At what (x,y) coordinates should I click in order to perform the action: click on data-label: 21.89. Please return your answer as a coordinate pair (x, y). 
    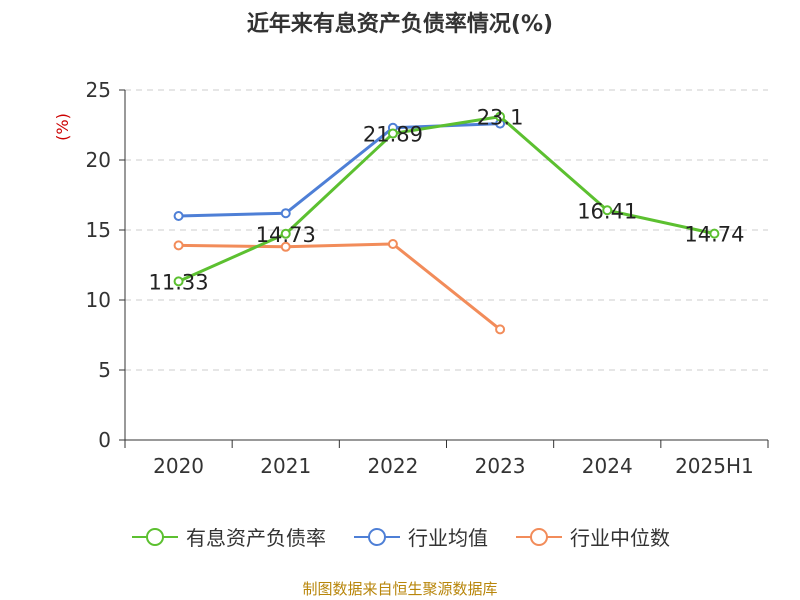
    Looking at the image, I should click on (393, 135).